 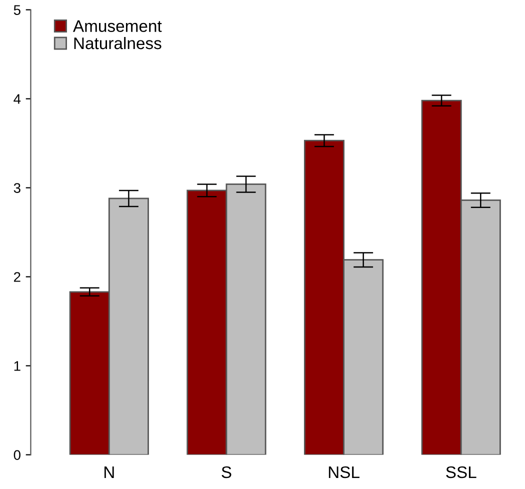 What do you see at coordinates (227, 472) in the screenshot?
I see `x-tick-label: S` at bounding box center [227, 472].